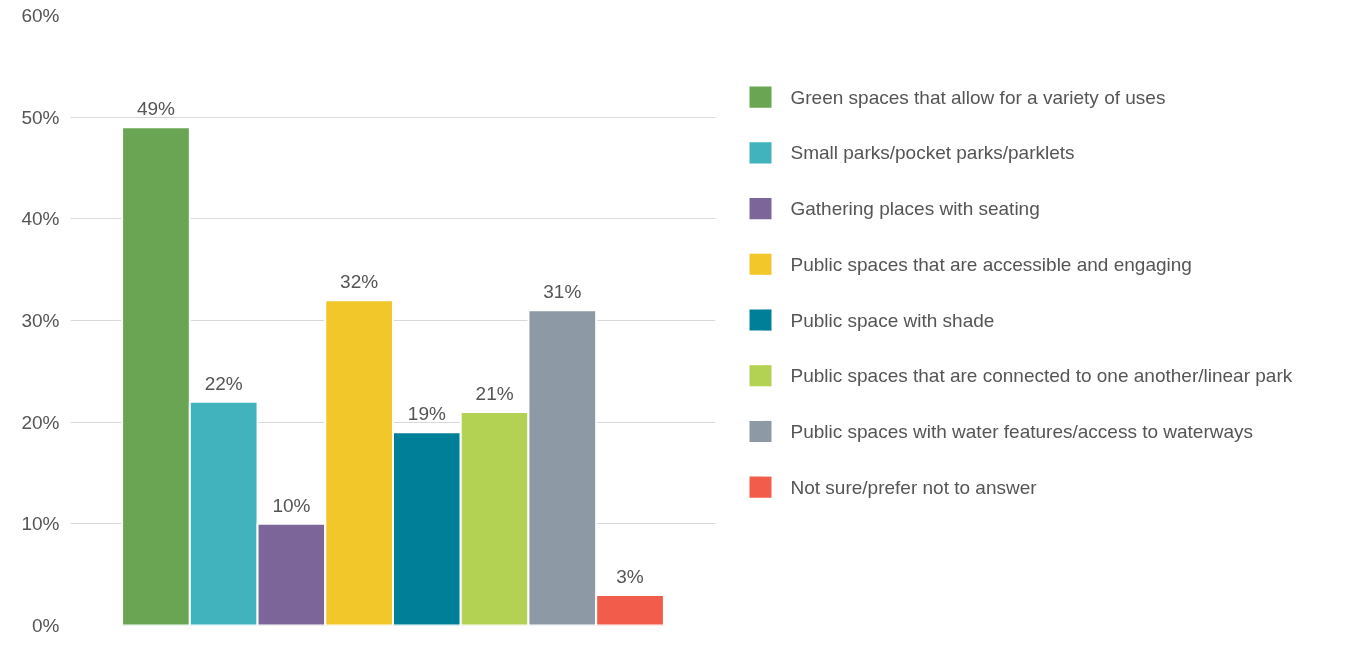 The width and height of the screenshot is (1350, 651). I want to click on y-tick-label: 30%, so click(40, 320).